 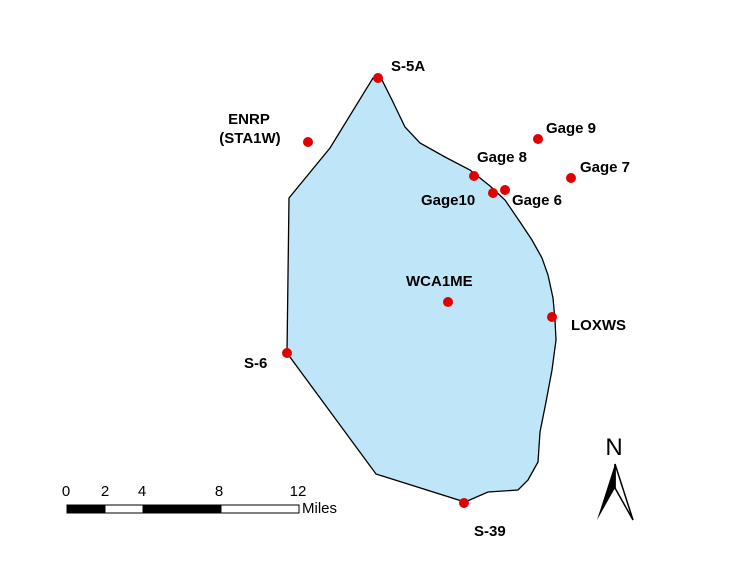 What do you see at coordinates (505, 190) in the screenshot?
I see `station-marker-gage6` at bounding box center [505, 190].